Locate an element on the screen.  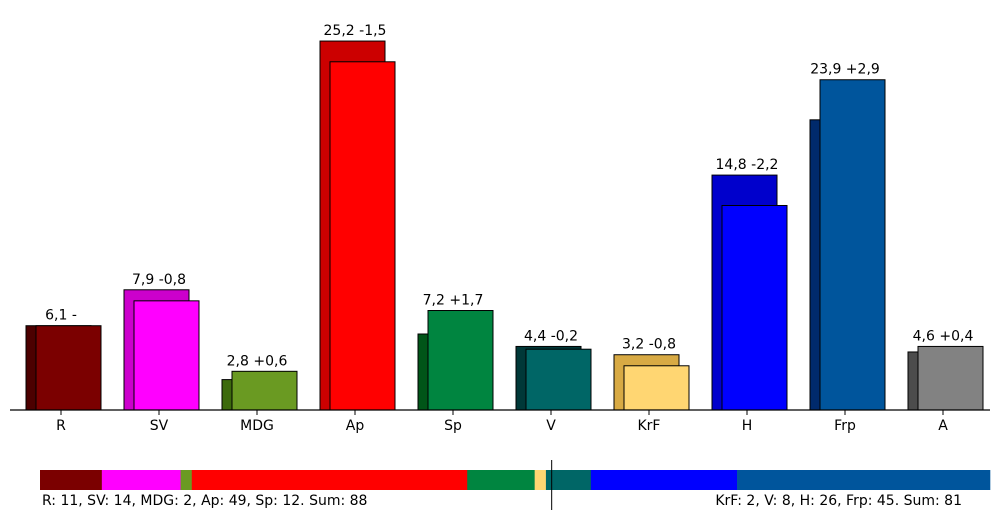
seat-segment-r is located at coordinates (71, 480).